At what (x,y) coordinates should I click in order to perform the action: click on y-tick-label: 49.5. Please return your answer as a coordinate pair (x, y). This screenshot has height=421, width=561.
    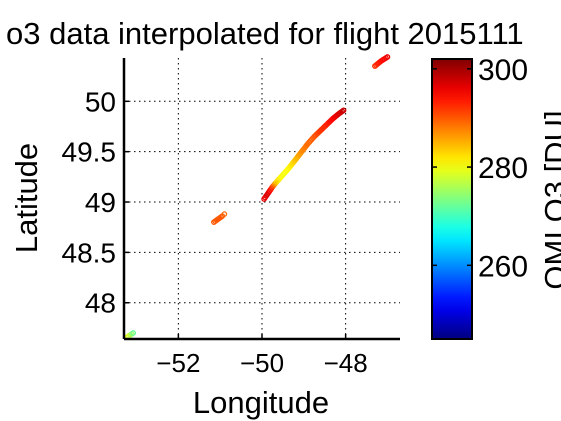
    Looking at the image, I should click on (89, 152).